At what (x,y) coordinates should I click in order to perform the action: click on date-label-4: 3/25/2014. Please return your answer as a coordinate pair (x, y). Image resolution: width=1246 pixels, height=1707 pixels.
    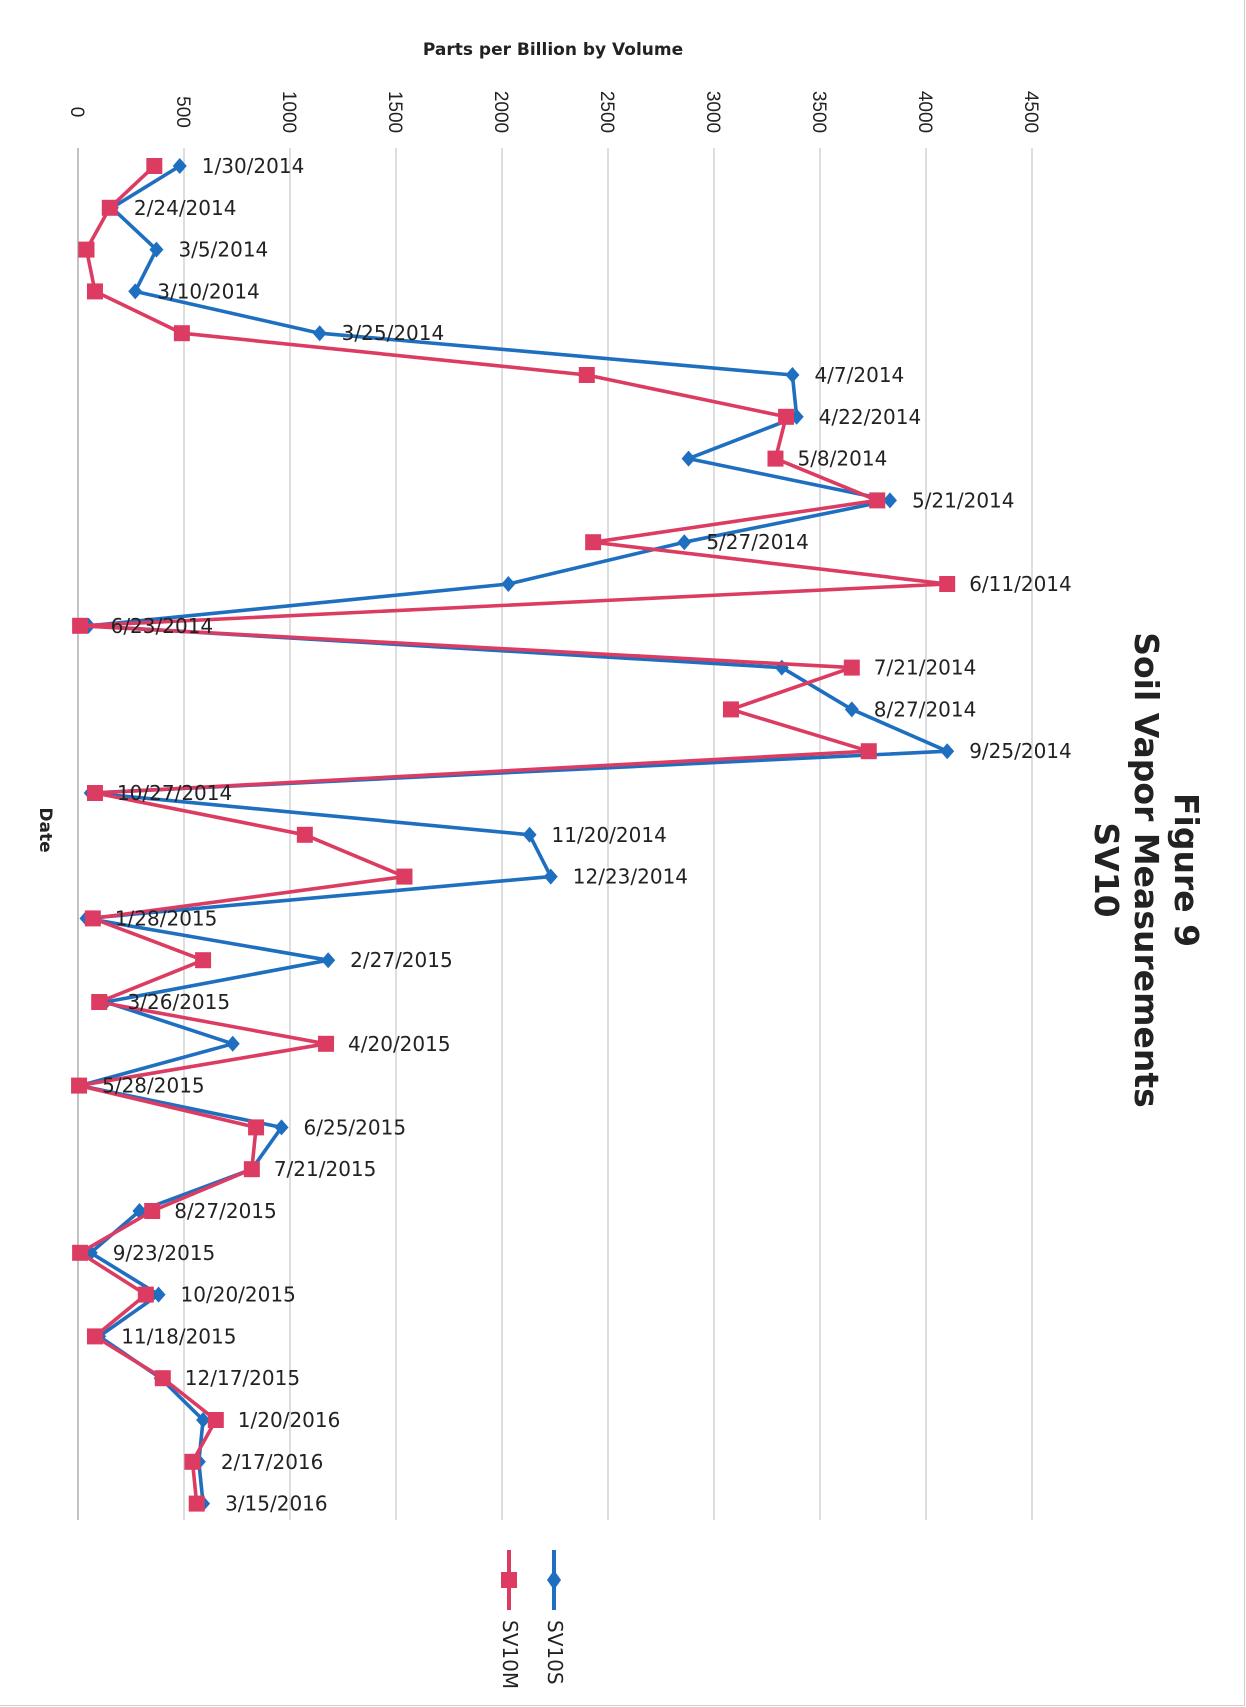
    Looking at the image, I should click on (393, 333).